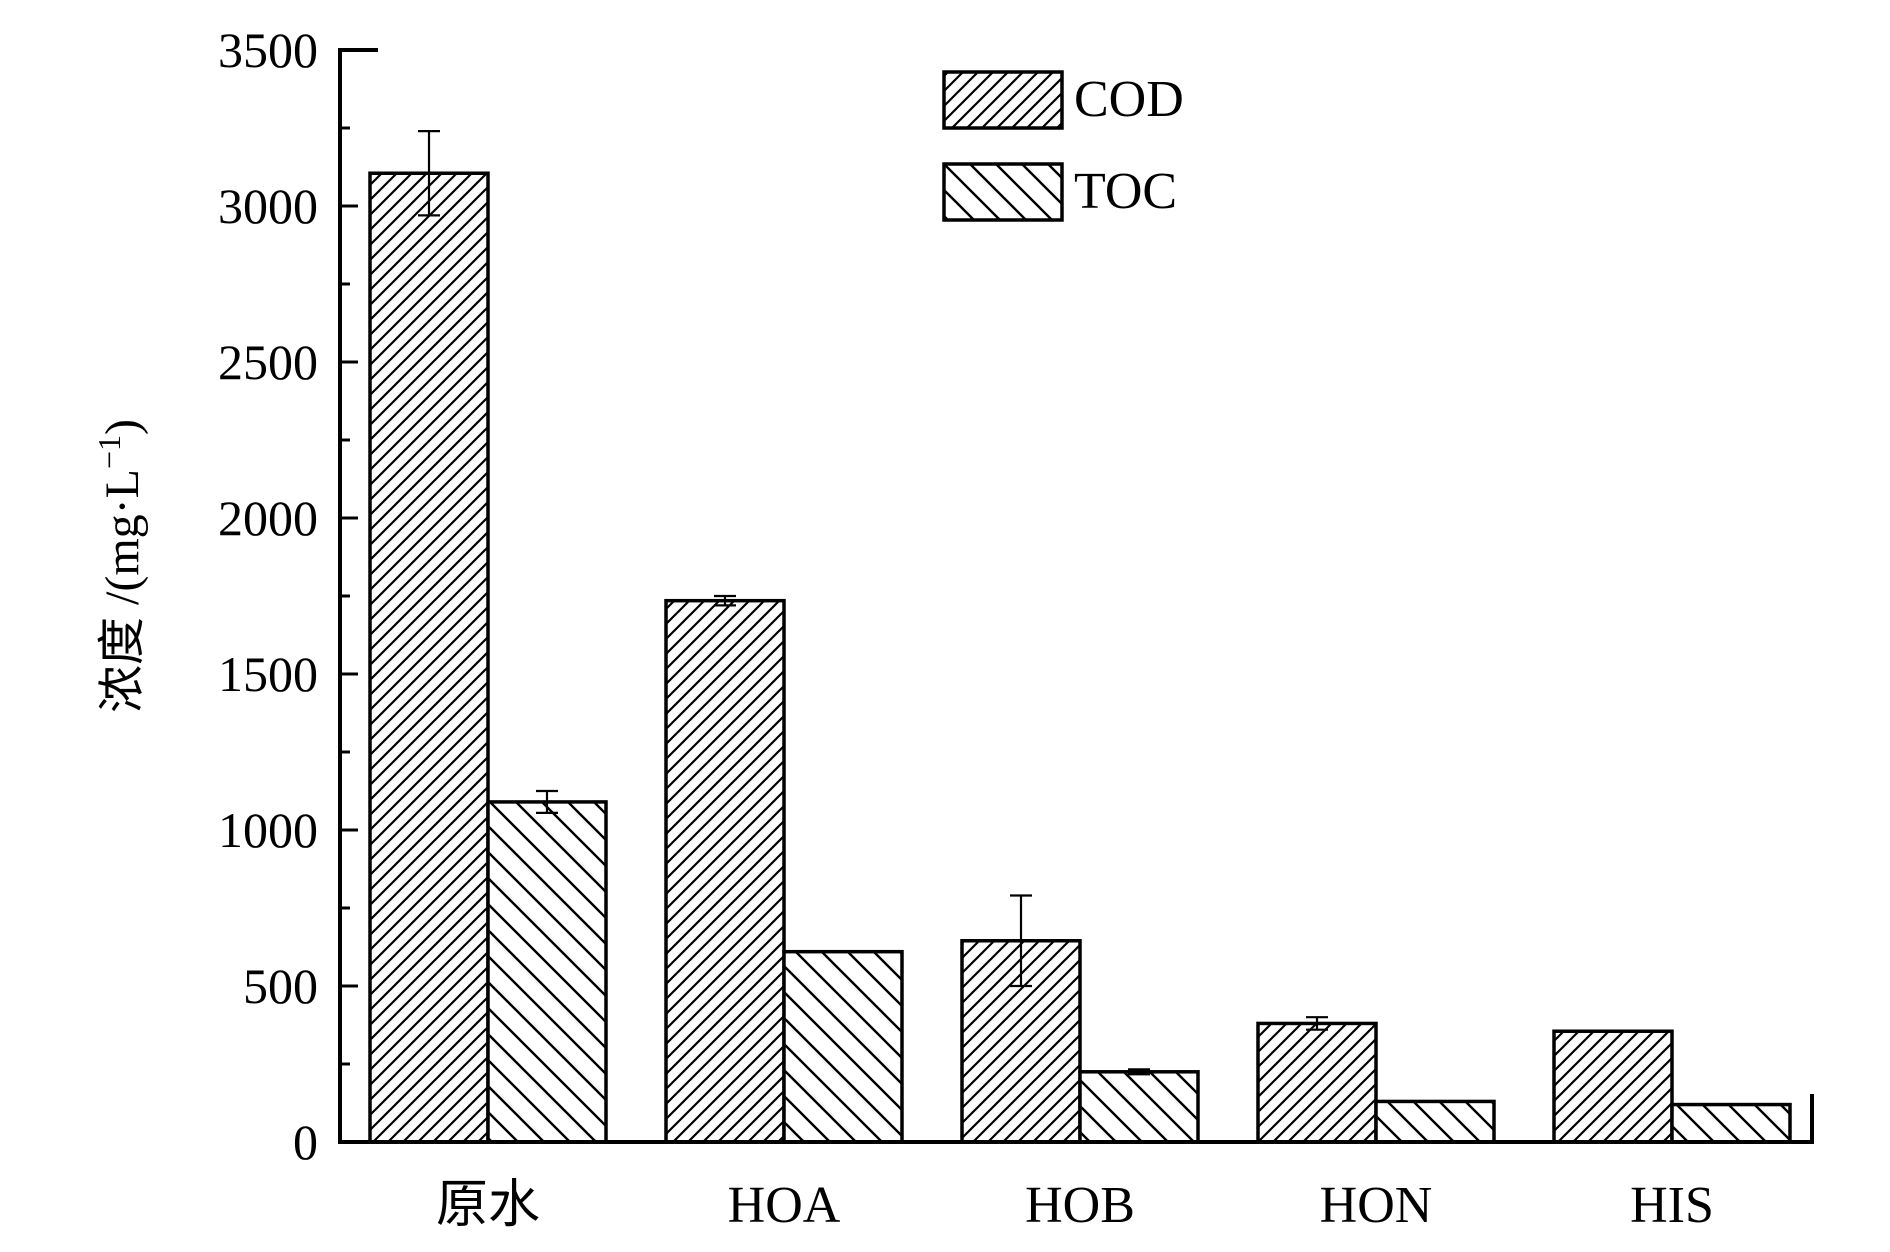 The width and height of the screenshot is (1890, 1252). I want to click on legend-item-cod: COD, so click(1063, 100).